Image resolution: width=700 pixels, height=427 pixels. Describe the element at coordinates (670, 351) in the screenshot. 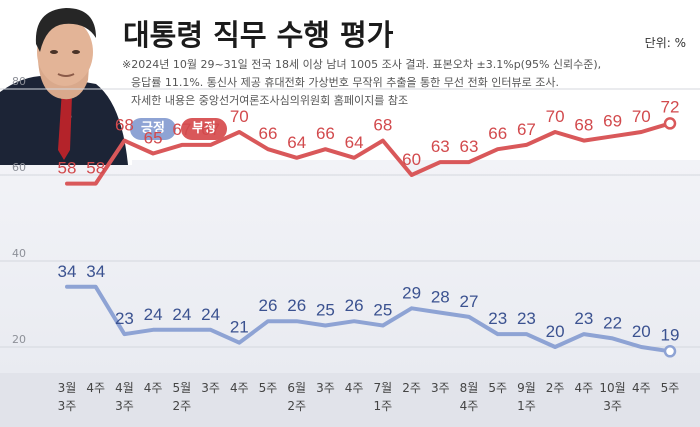

I see `positive-end-marker` at that location.